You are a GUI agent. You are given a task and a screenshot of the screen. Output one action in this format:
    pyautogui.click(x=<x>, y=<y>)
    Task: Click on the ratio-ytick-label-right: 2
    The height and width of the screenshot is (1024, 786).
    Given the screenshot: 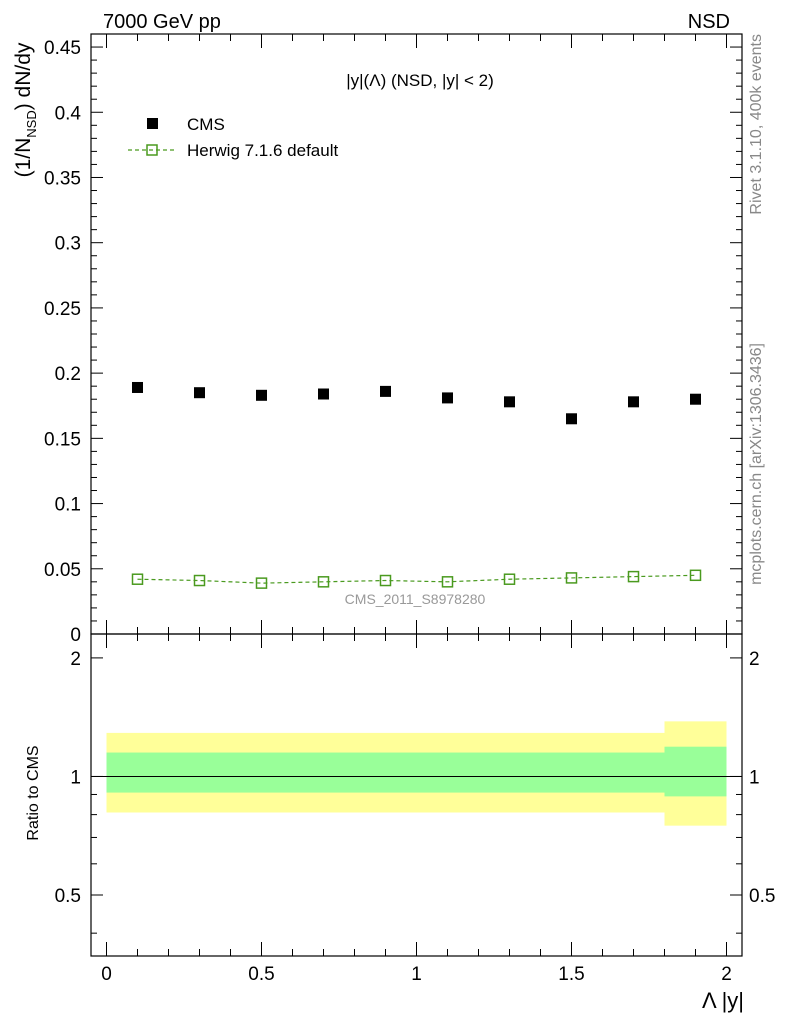 What is the action you would take?
    pyautogui.click(x=754, y=659)
    